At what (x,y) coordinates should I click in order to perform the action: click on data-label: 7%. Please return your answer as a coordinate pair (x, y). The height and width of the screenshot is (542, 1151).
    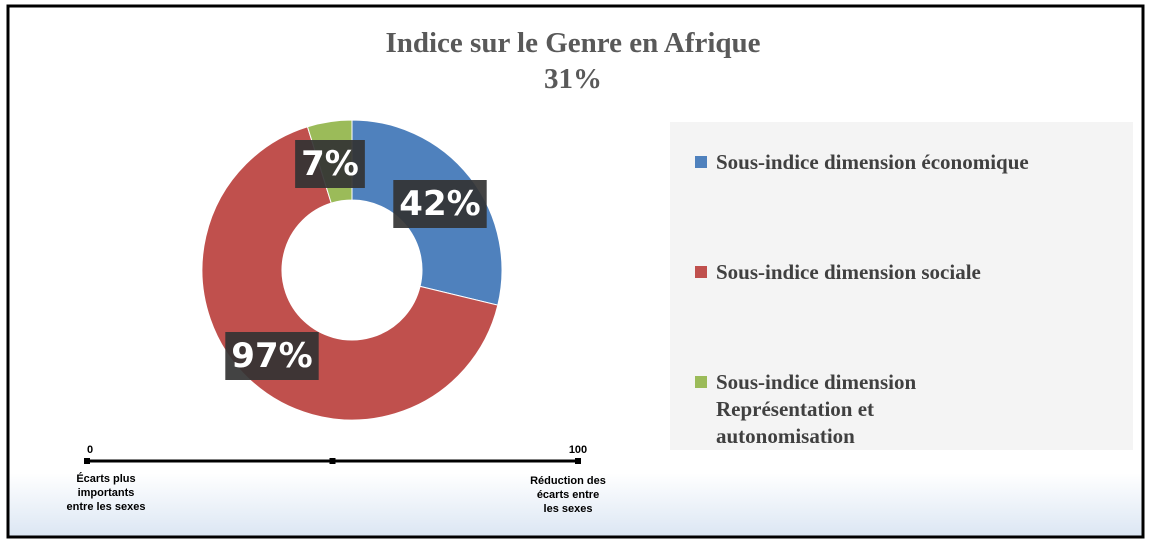
    Looking at the image, I should click on (330, 164).